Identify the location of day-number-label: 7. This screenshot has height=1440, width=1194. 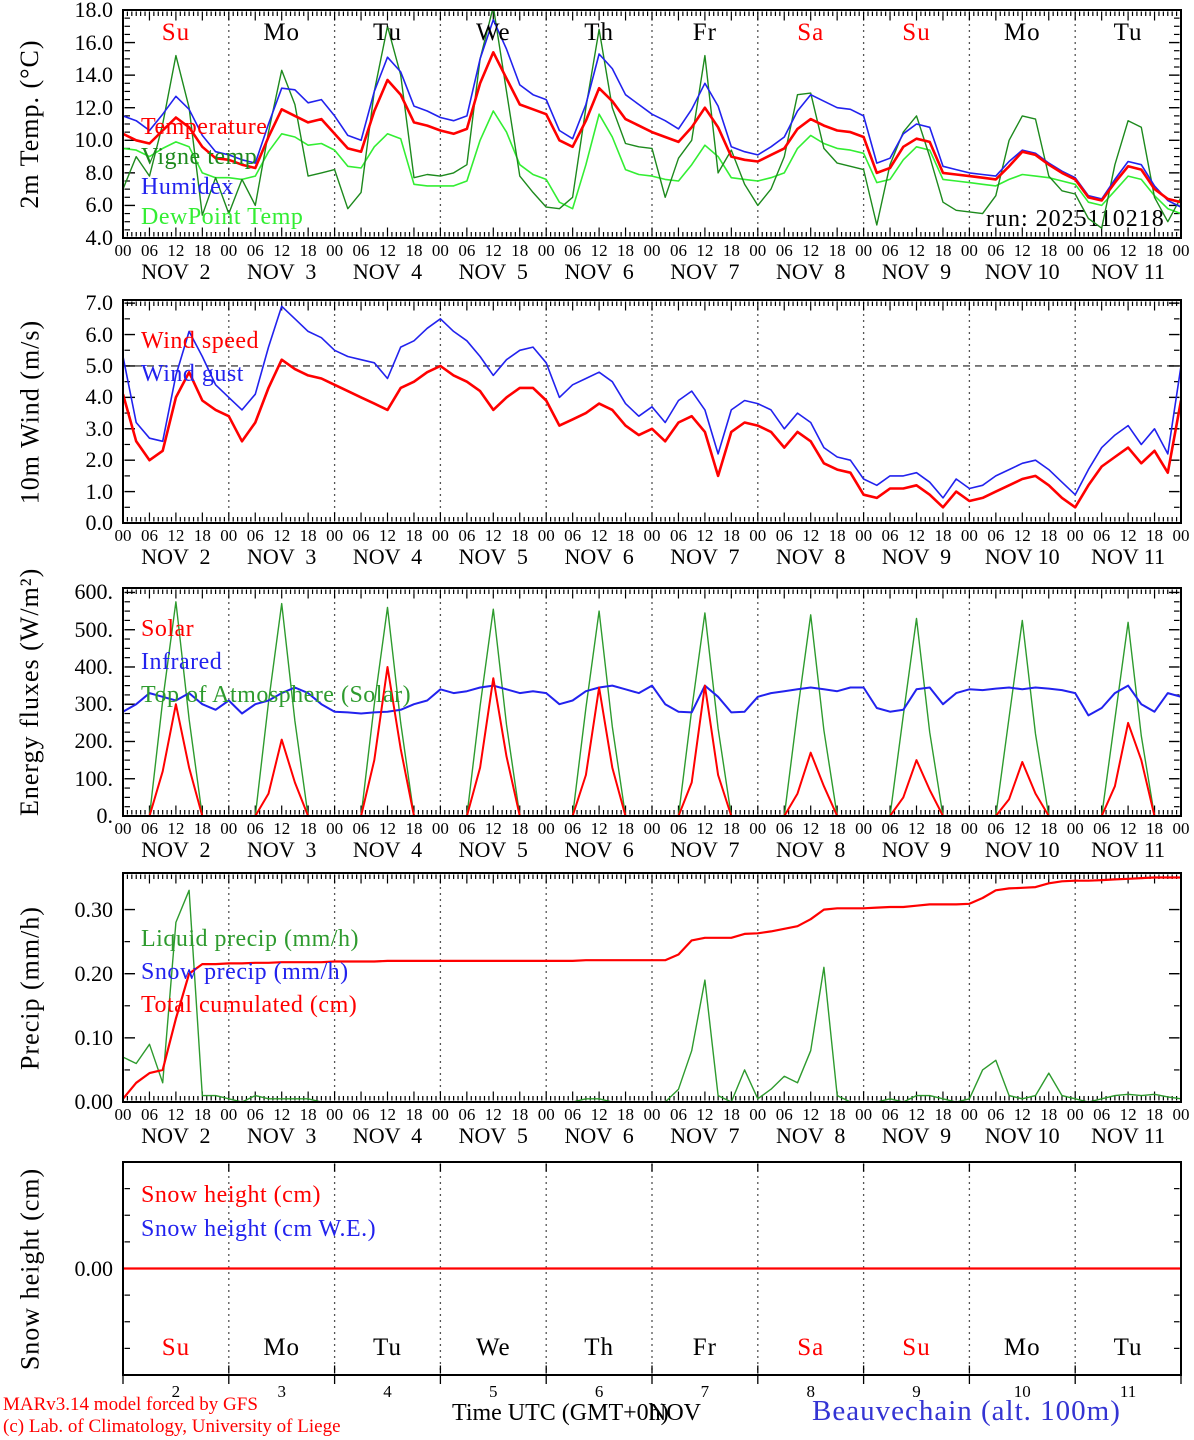
(705, 1391).